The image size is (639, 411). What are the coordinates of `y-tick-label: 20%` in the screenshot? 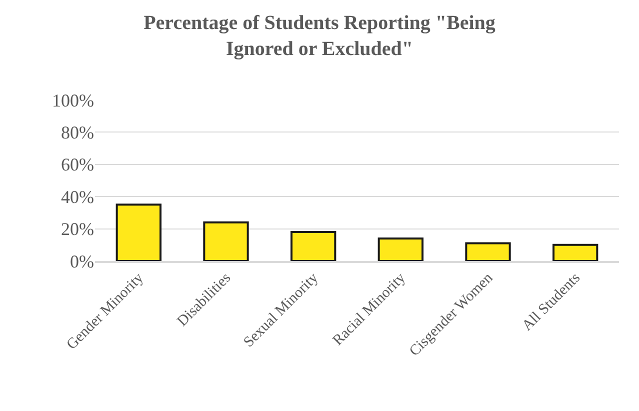 It's located at (77, 229).